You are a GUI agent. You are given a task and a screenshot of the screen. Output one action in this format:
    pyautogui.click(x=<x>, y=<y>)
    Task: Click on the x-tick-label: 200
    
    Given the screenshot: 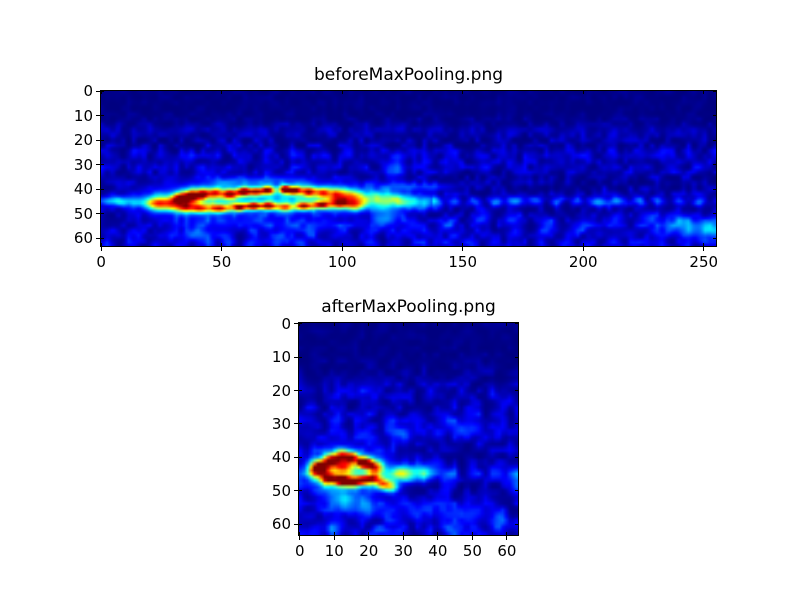 What is the action you would take?
    pyautogui.click(x=583, y=262)
    